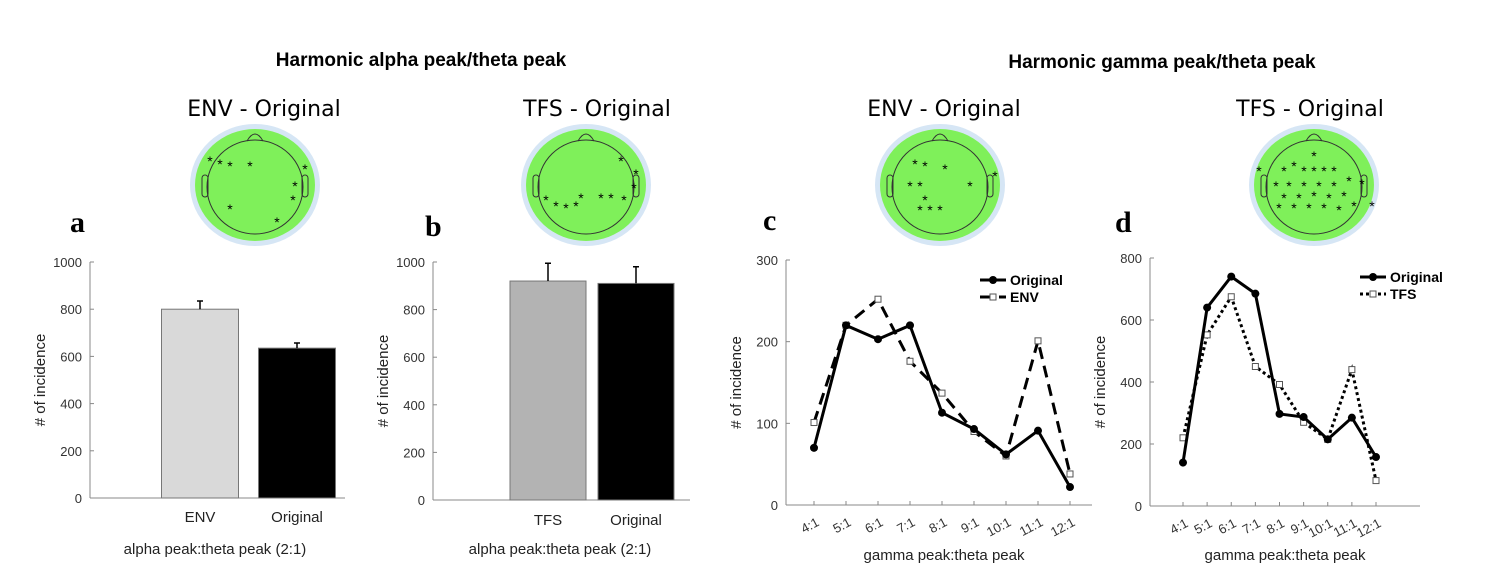  I want to click on y-tick-label: 300, so click(767, 260).